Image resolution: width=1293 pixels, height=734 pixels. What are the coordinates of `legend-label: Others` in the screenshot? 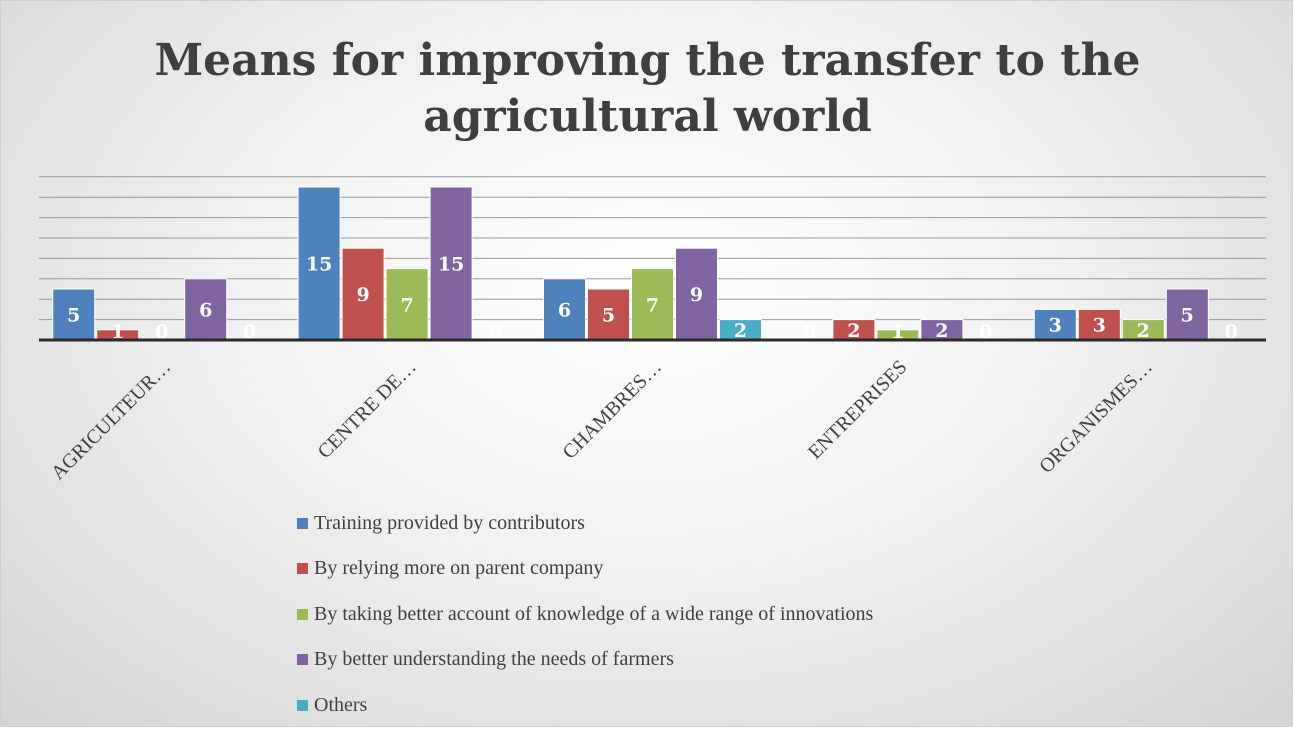 It's located at (341, 704).